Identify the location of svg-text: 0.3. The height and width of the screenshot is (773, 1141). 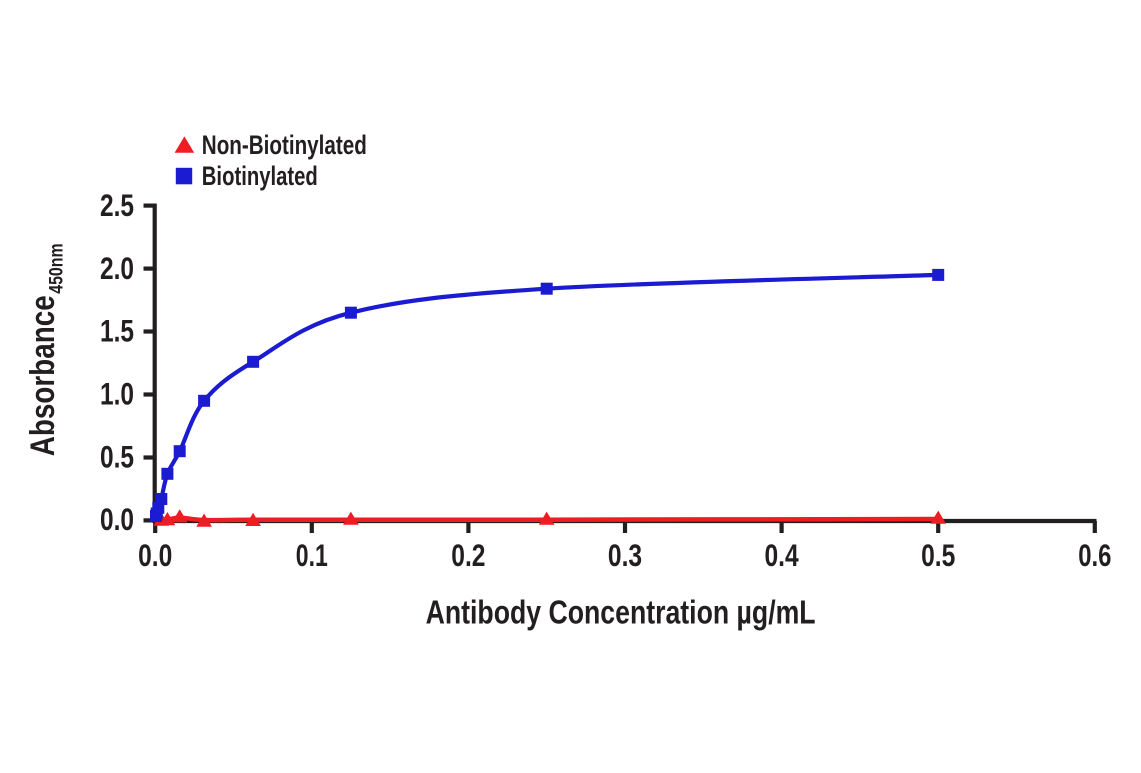
(625, 555).